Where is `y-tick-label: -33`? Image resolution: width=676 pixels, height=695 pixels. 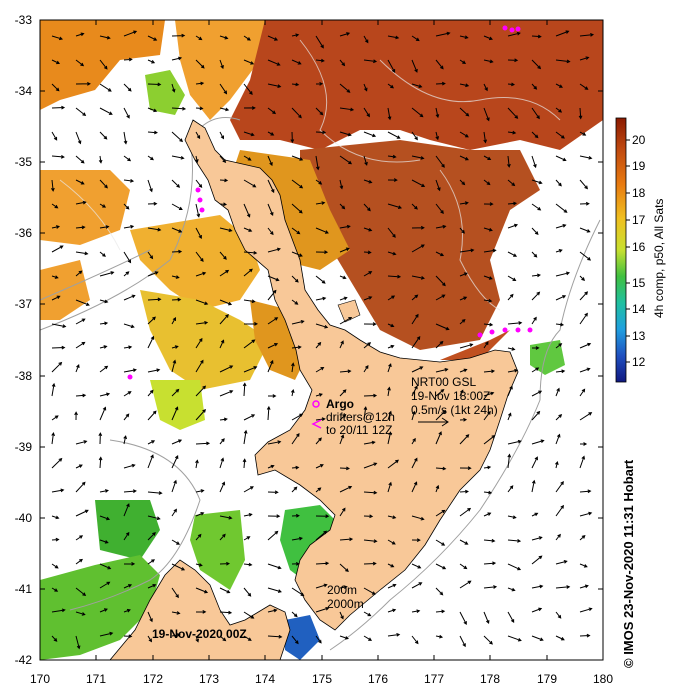 y-tick-label: -33 is located at coordinates (24, 20).